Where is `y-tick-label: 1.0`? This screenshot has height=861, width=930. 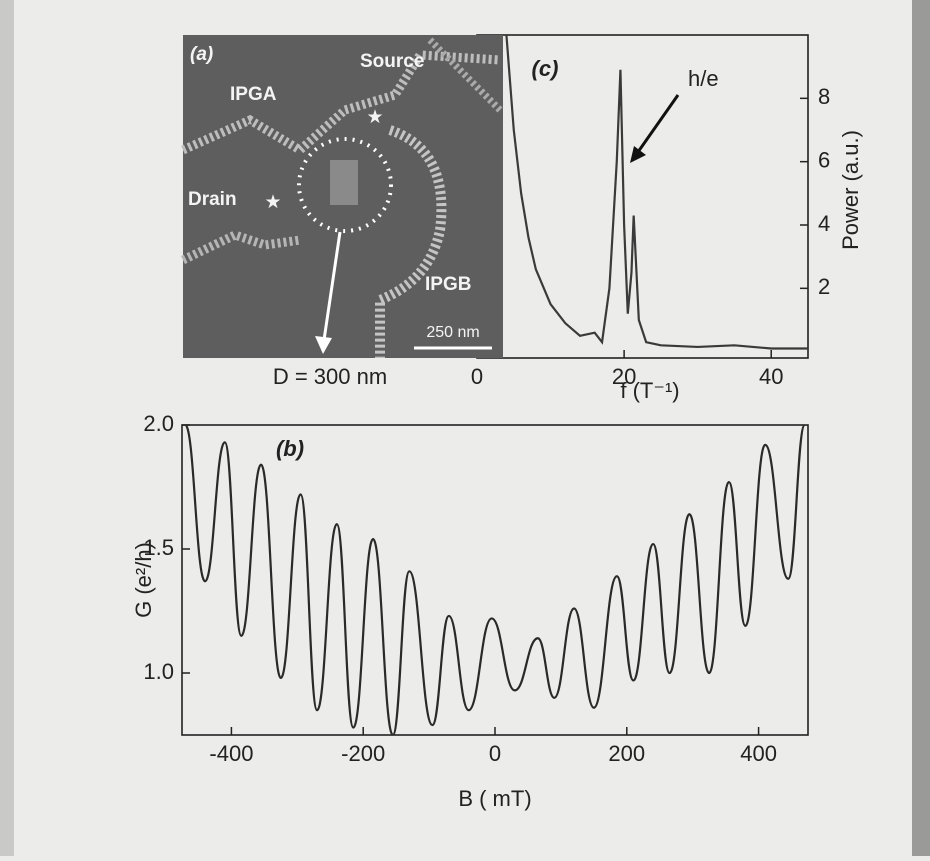
y-tick-label: 1.0 is located at coordinates (158, 671).